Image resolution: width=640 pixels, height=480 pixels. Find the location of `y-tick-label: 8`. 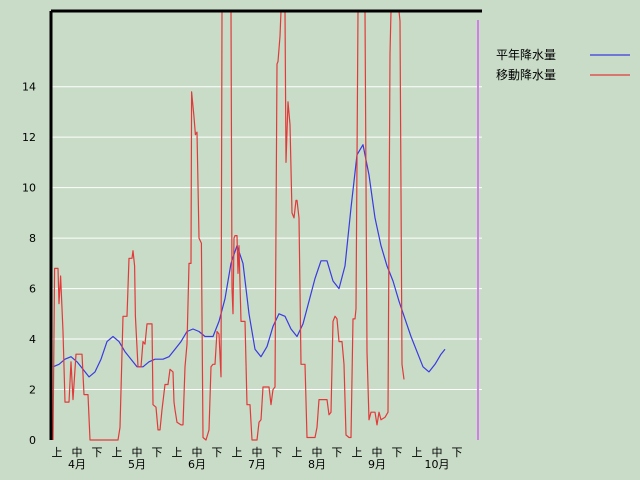

y-tick-label: 8 is located at coordinates (32, 238).